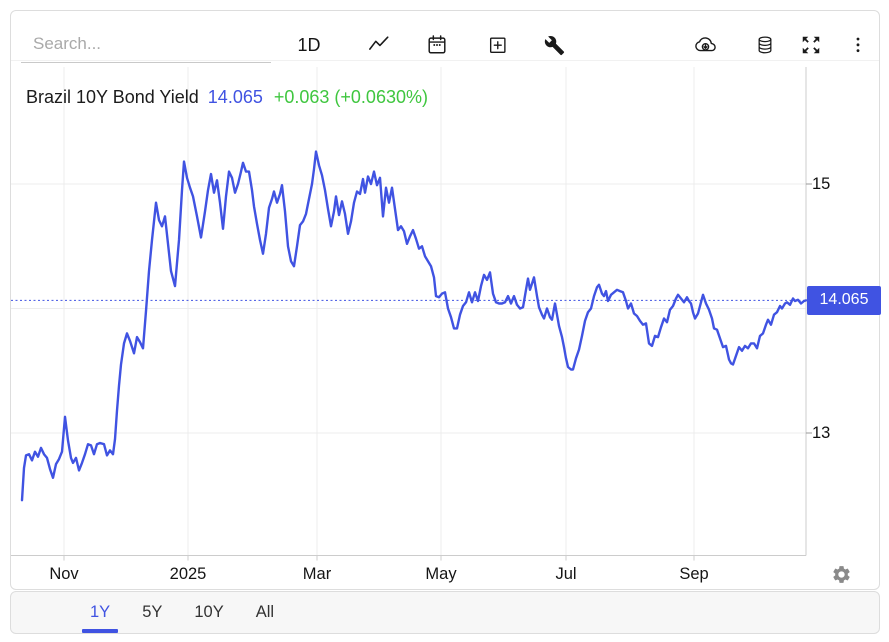  What do you see at coordinates (445, 612) in the screenshot?
I see `range-tabs-bar: 1Y 5Y 10Y All` at bounding box center [445, 612].